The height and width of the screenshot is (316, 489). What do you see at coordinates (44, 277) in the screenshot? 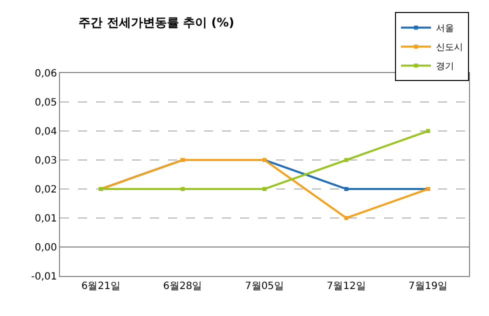
I see `y-tick-label: -0,01` at bounding box center [44, 277].